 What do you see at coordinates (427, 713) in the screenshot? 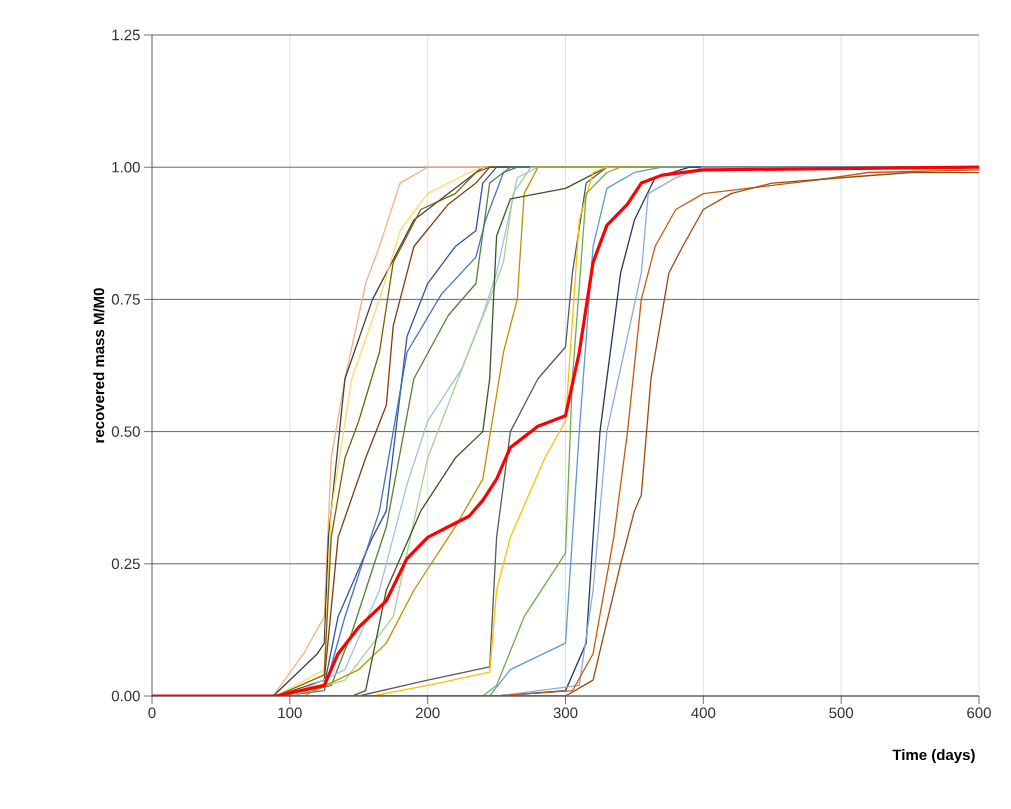
I see `x-tick-label: 200` at bounding box center [427, 713].